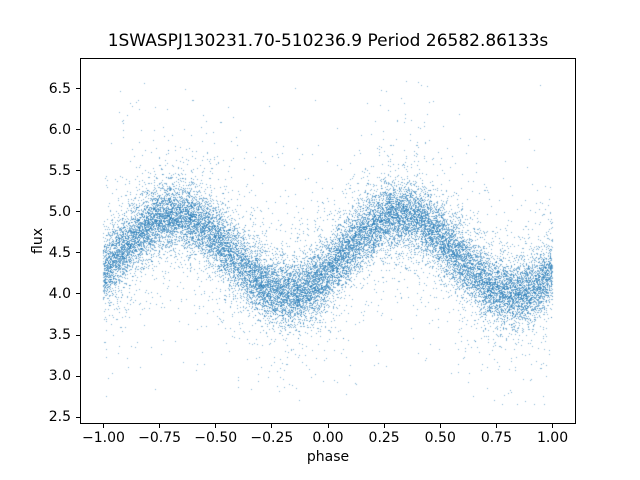 This screenshot has height=480, width=640. I want to click on x-tick-label: 0.00, so click(328, 438).